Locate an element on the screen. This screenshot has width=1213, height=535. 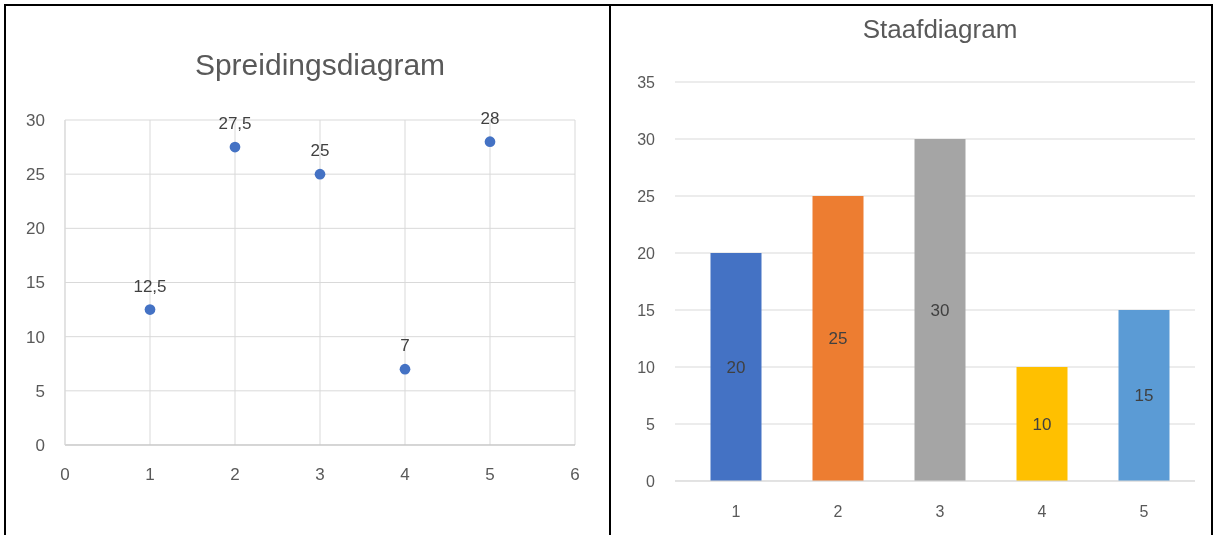
y-tick-label: 0 is located at coordinates (40, 445).